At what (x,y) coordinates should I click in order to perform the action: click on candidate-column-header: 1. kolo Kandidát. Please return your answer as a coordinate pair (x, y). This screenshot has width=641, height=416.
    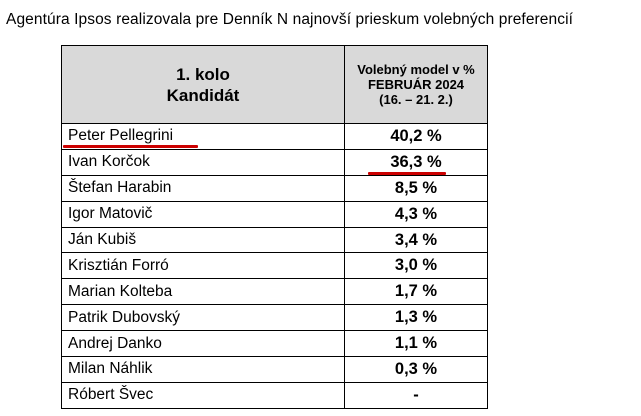
    Looking at the image, I should click on (203, 84).